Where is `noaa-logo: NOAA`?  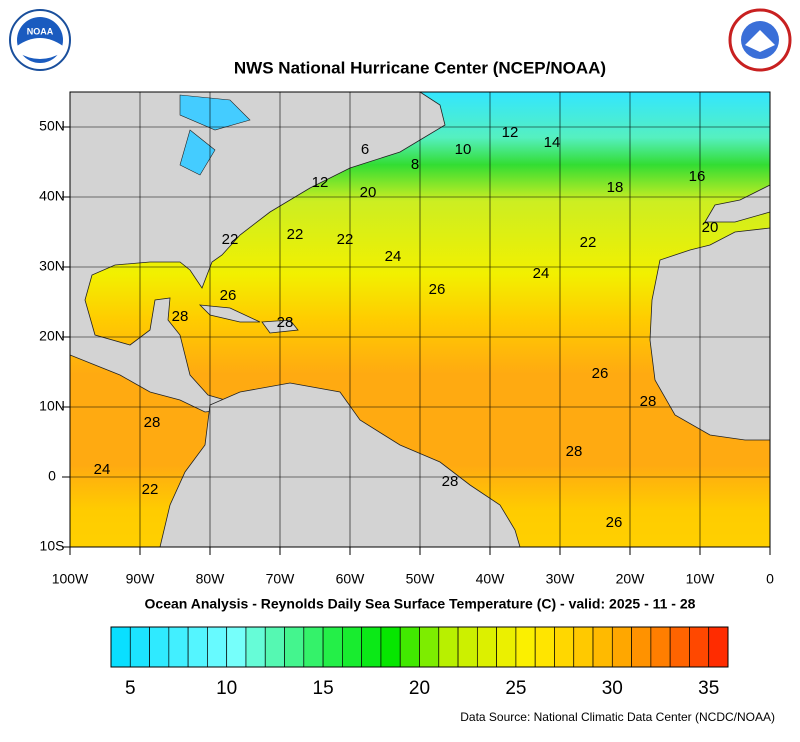
noaa-logo: NOAA is located at coordinates (40, 40).